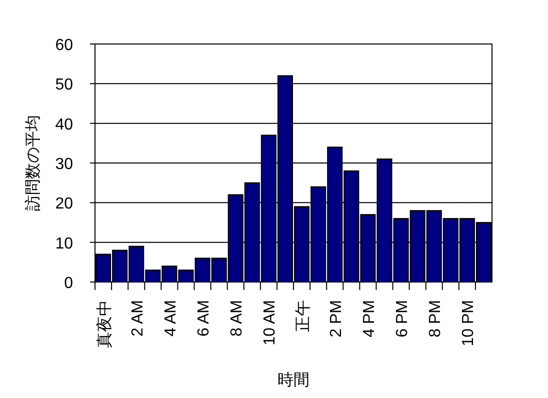  I want to click on y-tick-label: 20, so click(64, 204).